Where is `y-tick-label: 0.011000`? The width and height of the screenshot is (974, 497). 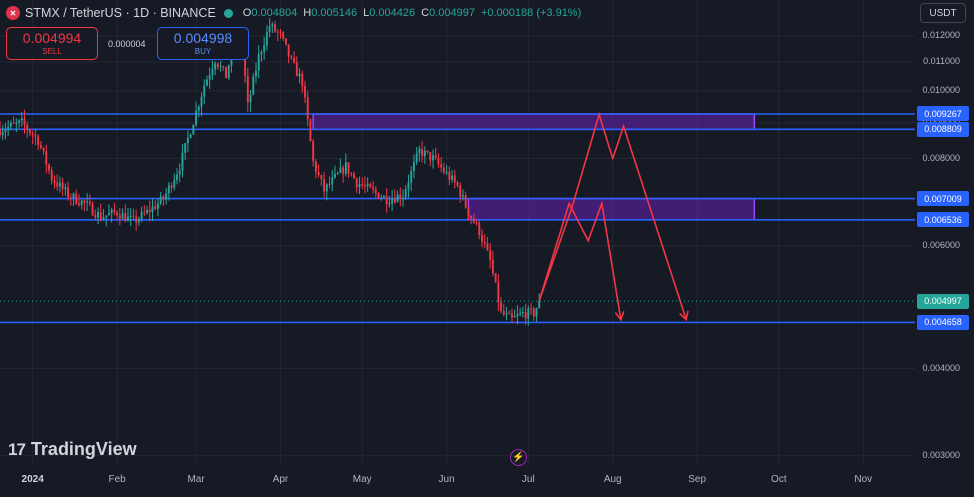 y-tick-label: 0.011000 is located at coordinates (941, 61).